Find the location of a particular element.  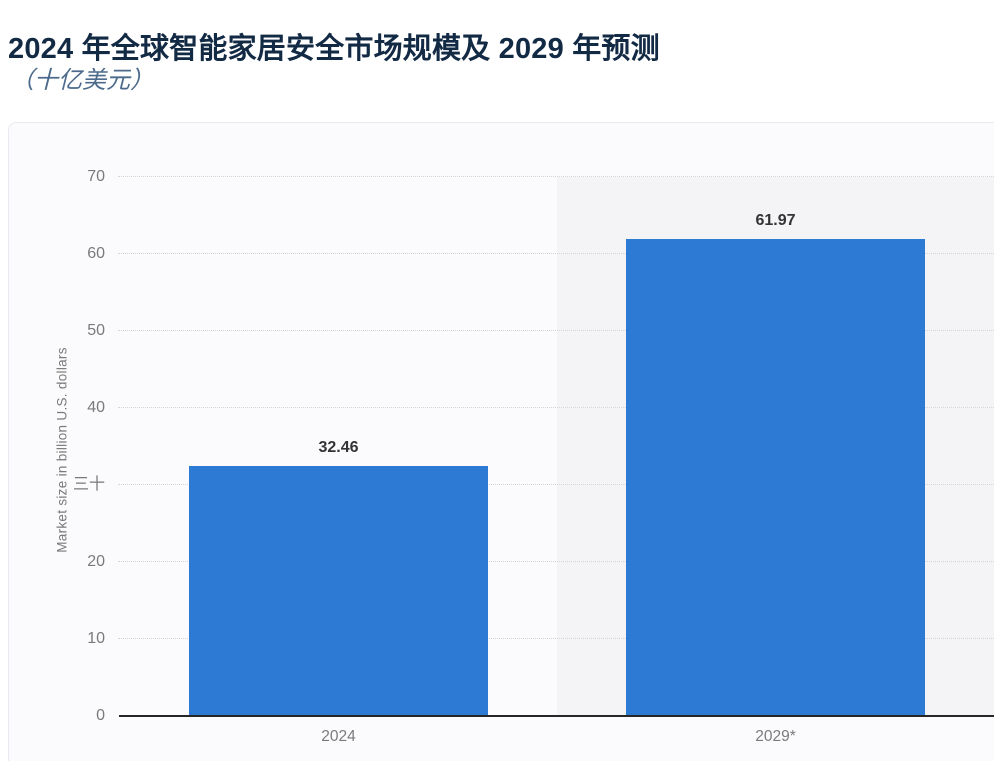

y-tick-label: 20 is located at coordinates (96, 561).